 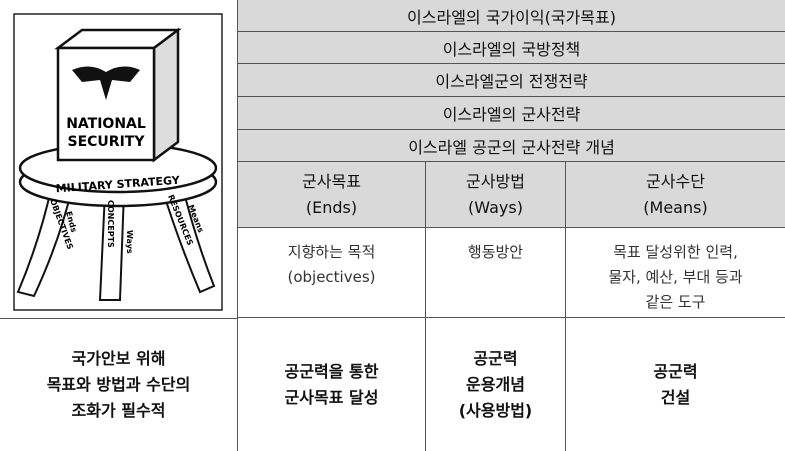 I want to click on caption-line: 목표와 방법과 수단의, so click(x=118, y=384).